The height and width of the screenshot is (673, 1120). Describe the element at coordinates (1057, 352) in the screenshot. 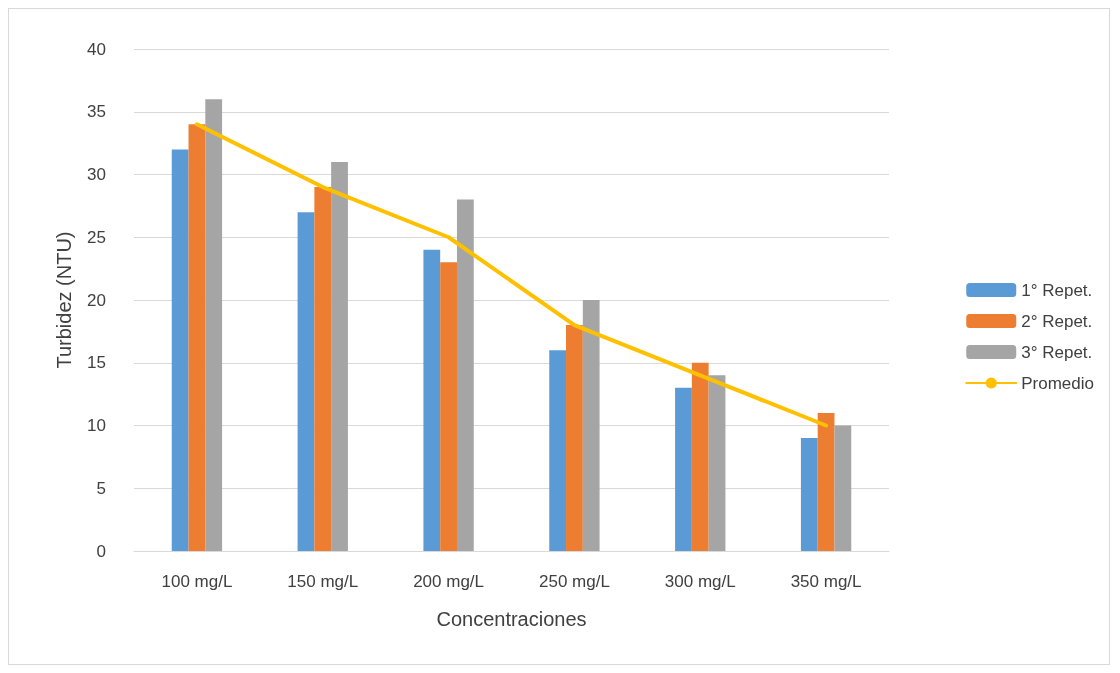

I see `legend-label: 3° Repet.` at that location.